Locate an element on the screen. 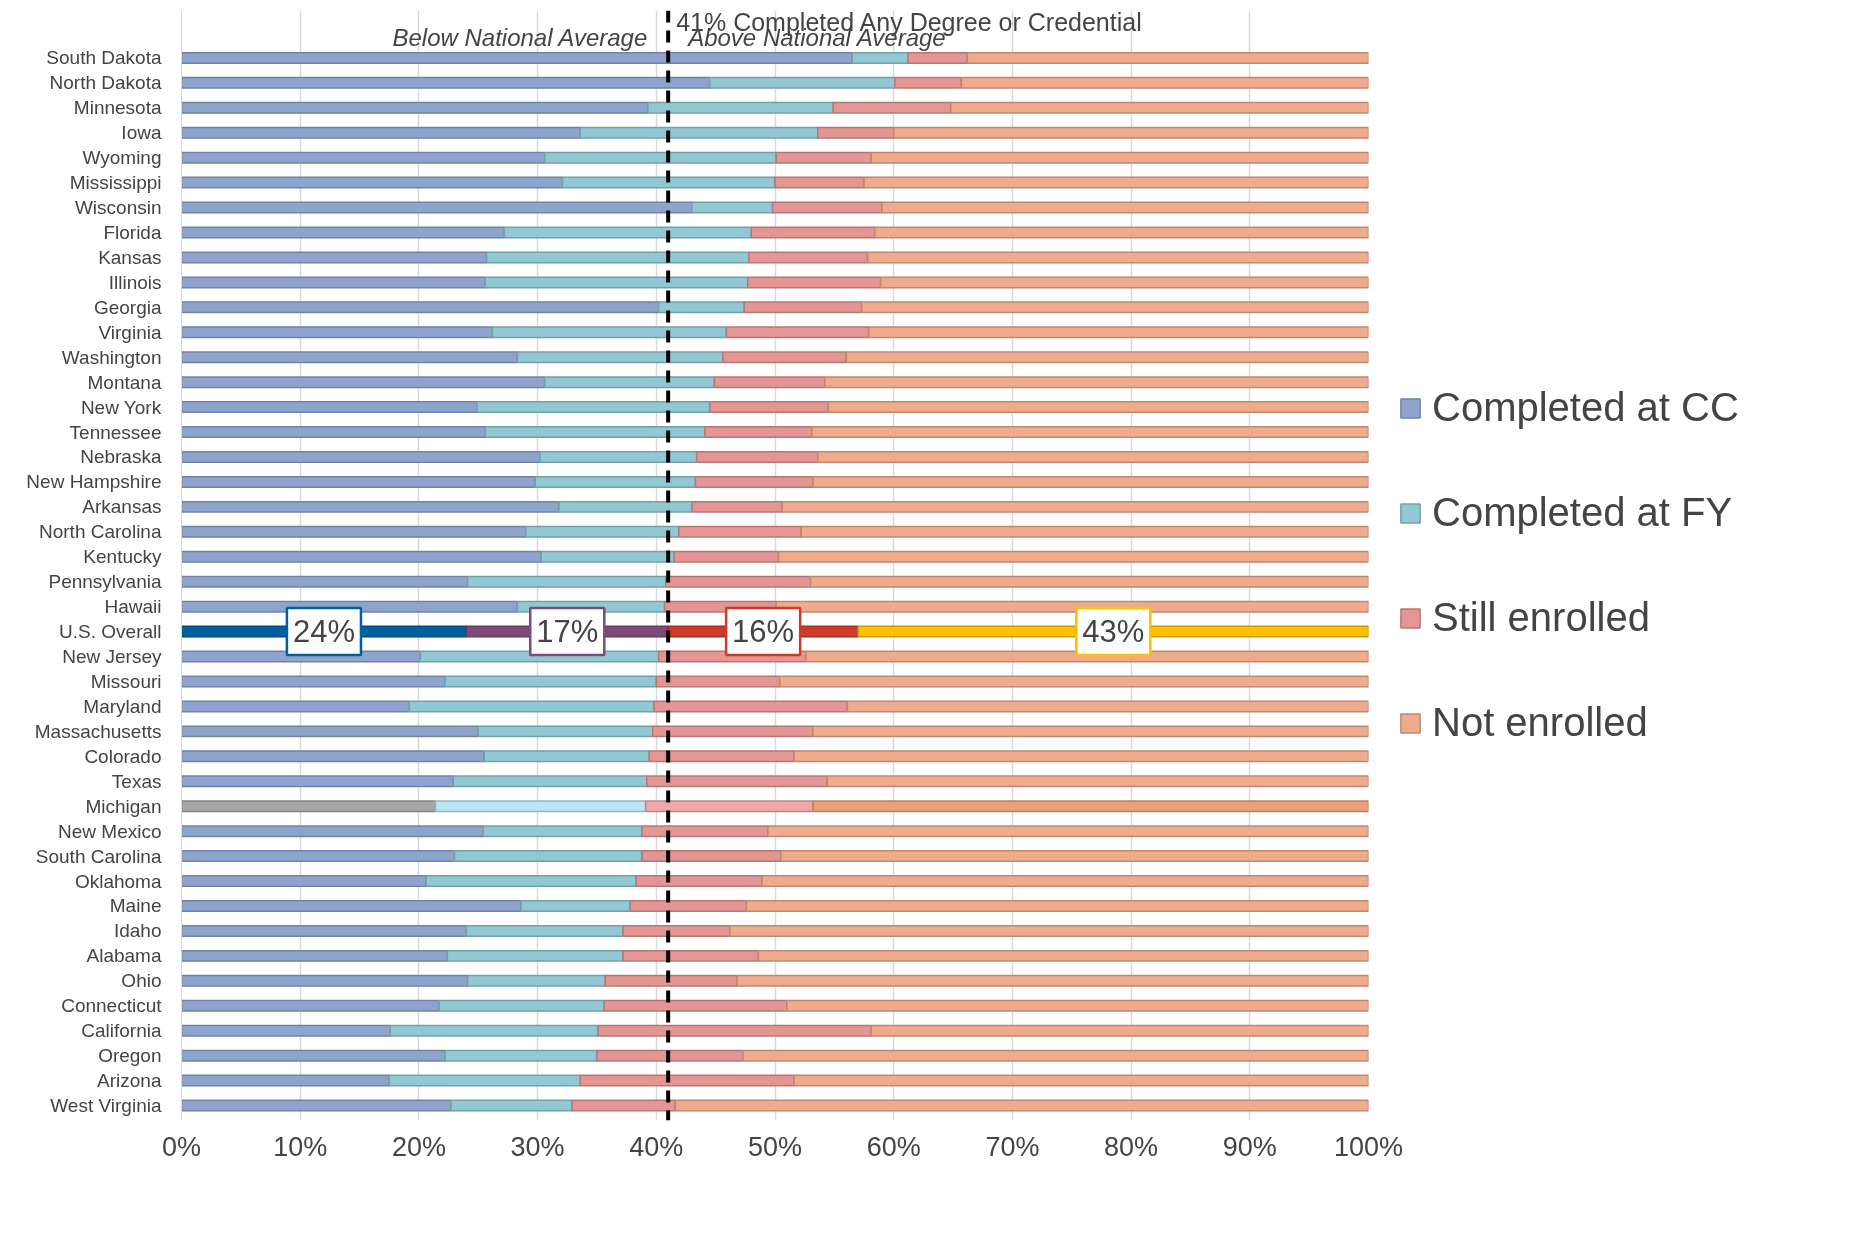 This screenshot has width=1853, height=1252. x-tick-label: 80% is located at coordinates (1131, 1146).